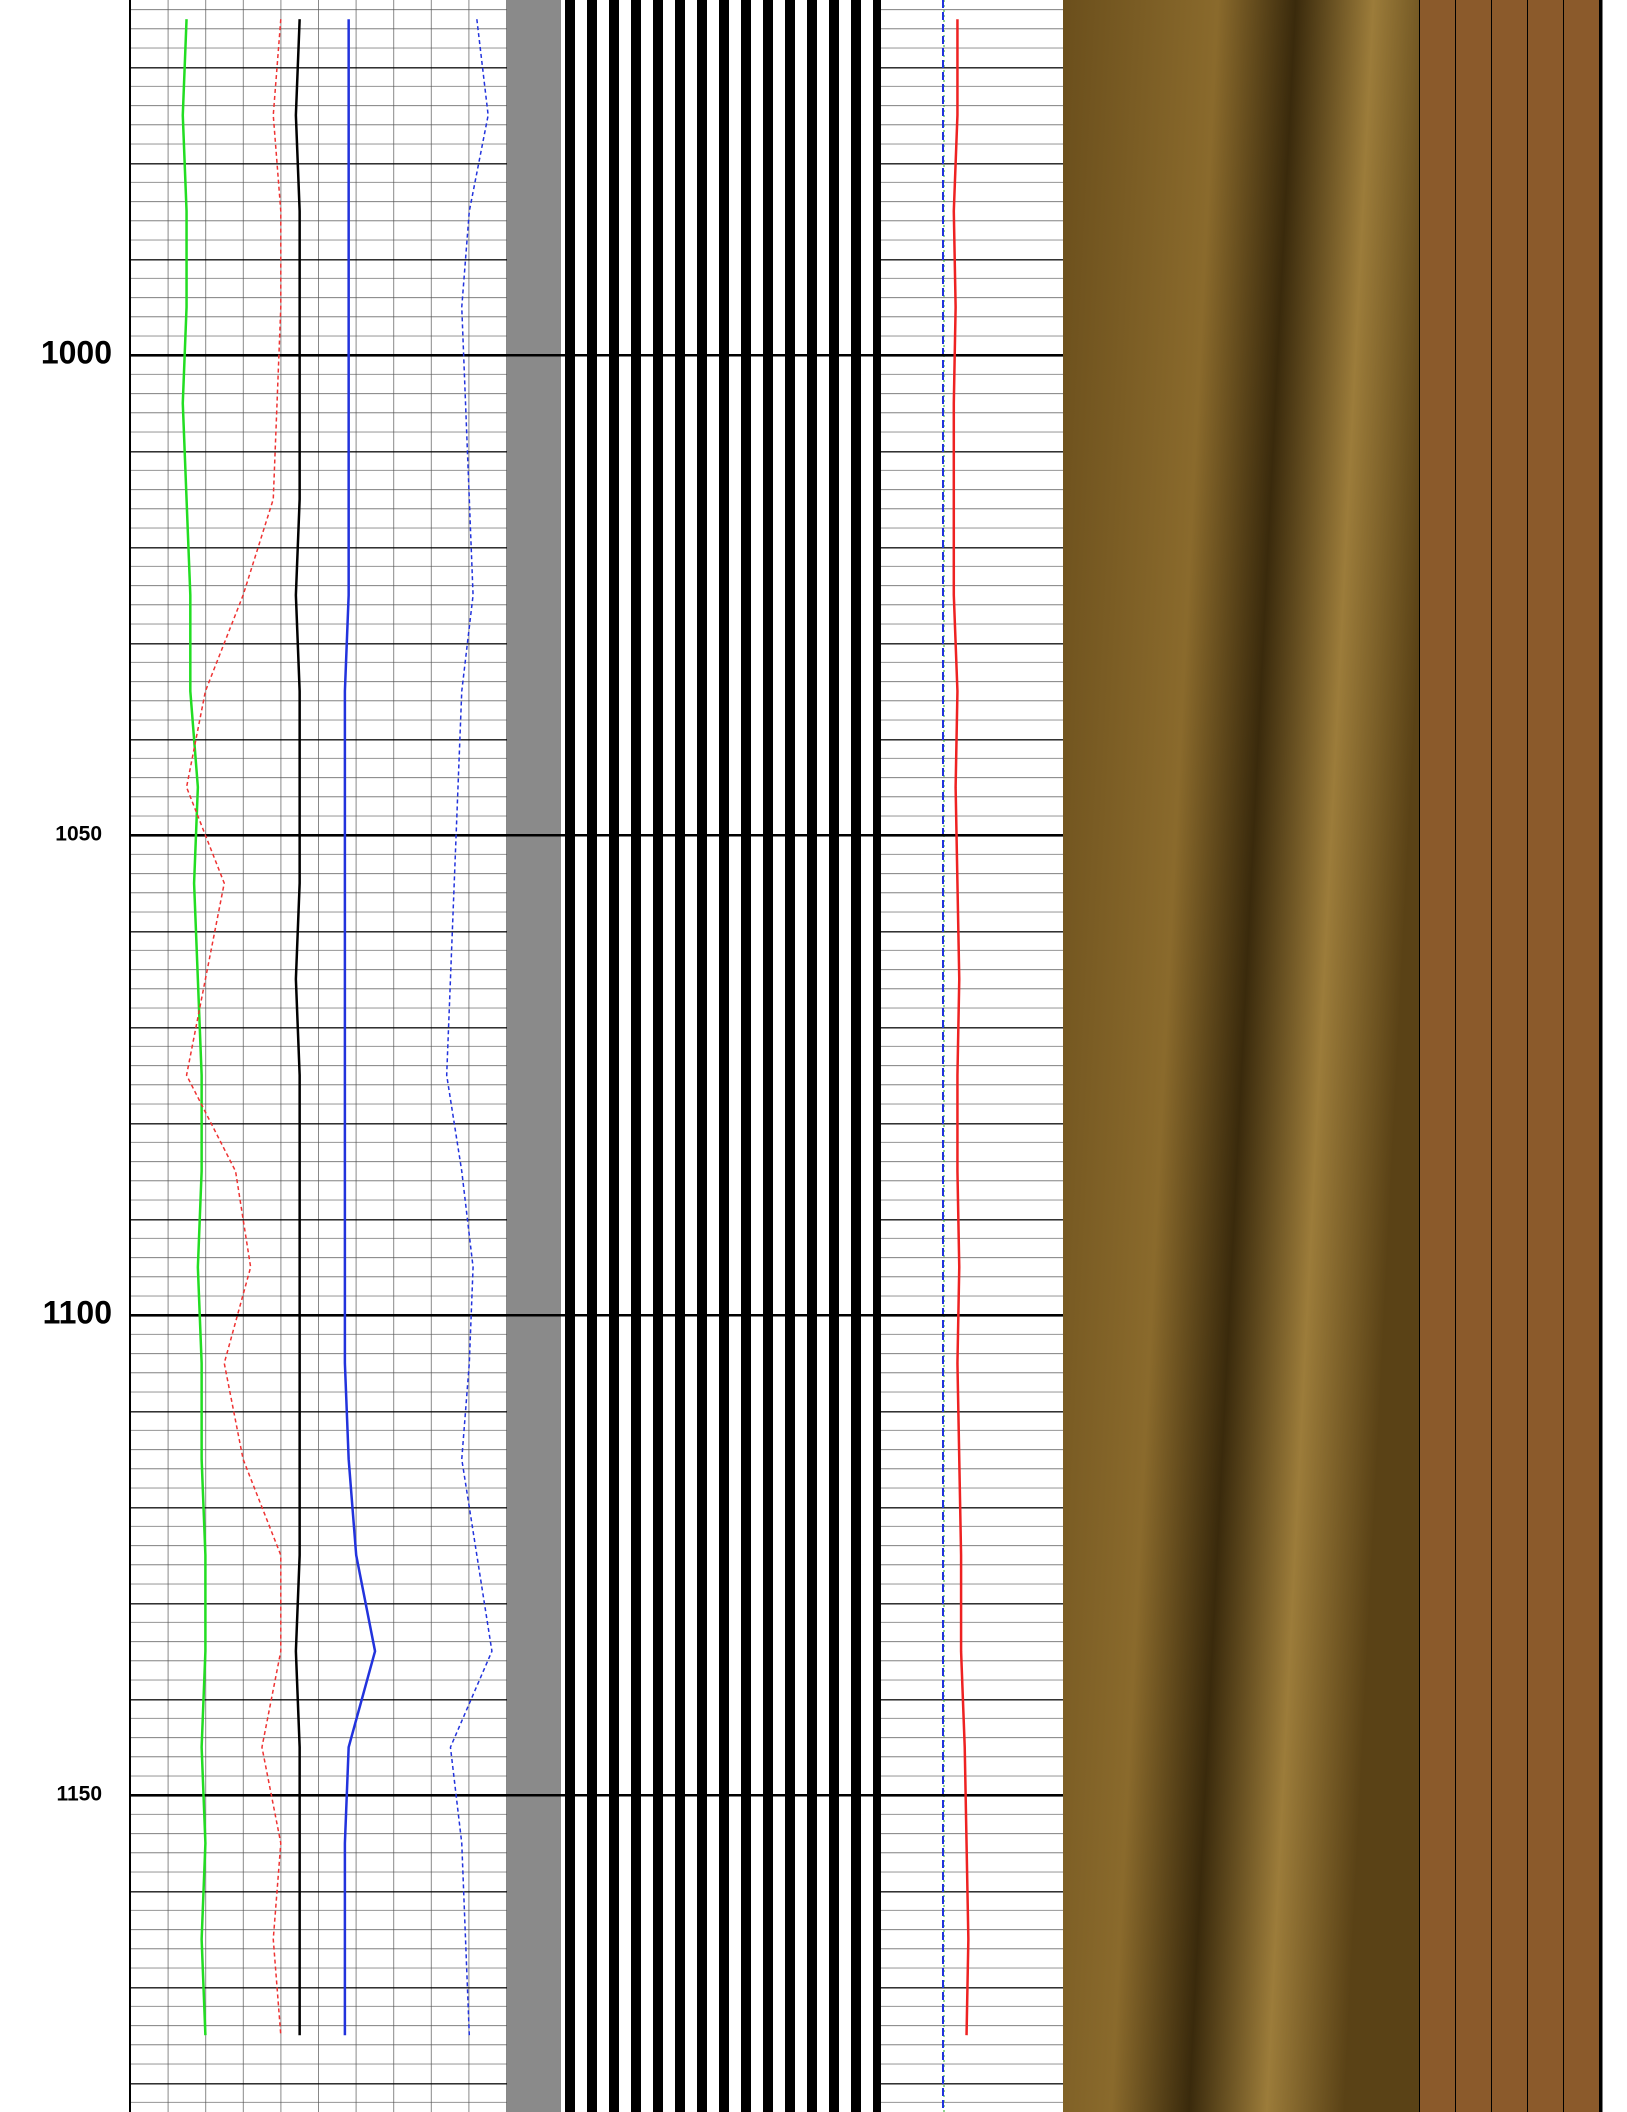 This screenshot has height=2112, width=1627. What do you see at coordinates (77, 1313) in the screenshot?
I see `depth-label: 1100` at bounding box center [77, 1313].